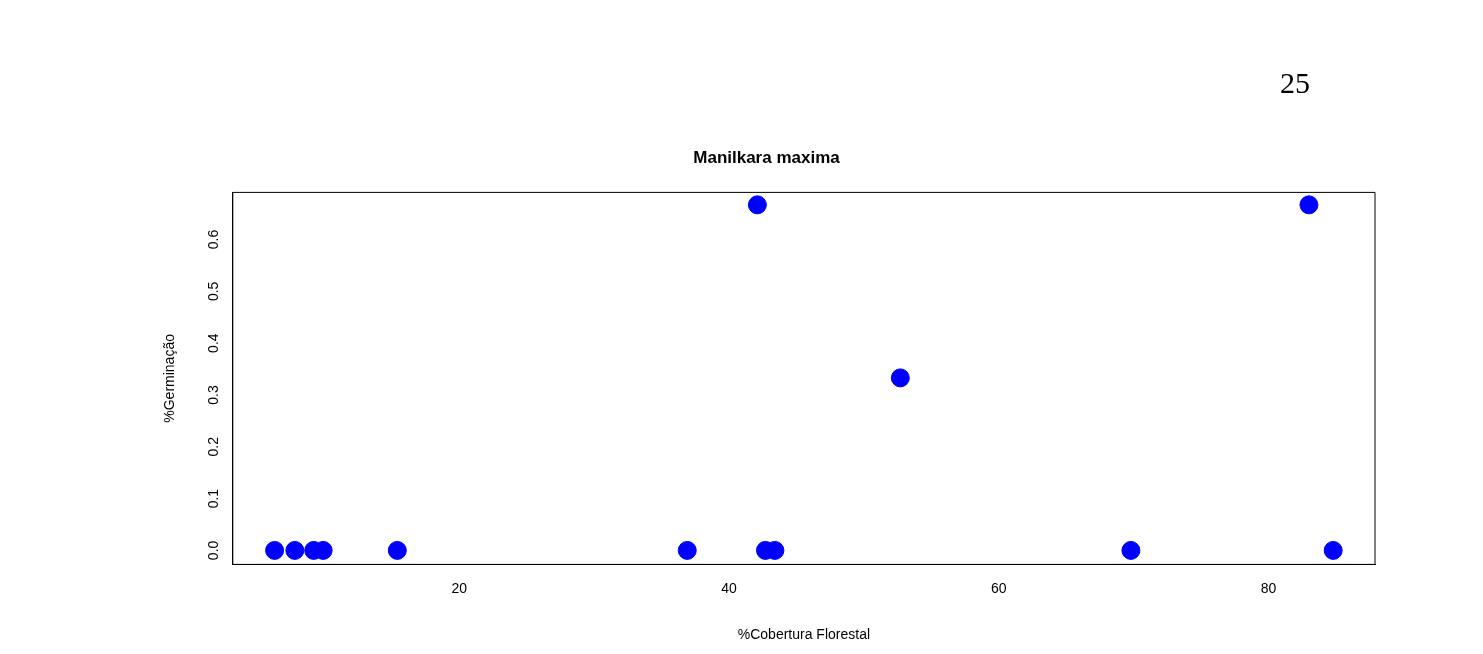 The width and height of the screenshot is (1483, 654). Describe the element at coordinates (212, 239) in the screenshot. I see `y-tick-label: 0.6` at that location.